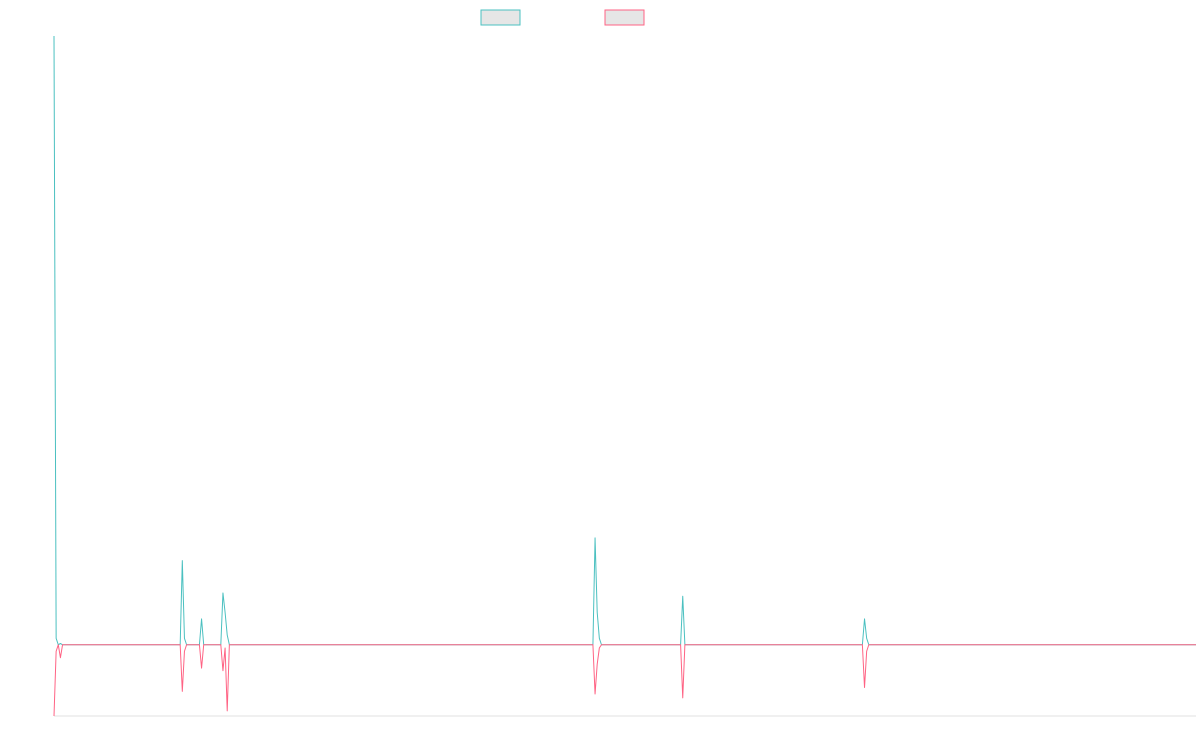 This screenshot has height=750, width=1200. What do you see at coordinates (500, 17) in the screenshot?
I see `legend-swatch-series-a` at bounding box center [500, 17].